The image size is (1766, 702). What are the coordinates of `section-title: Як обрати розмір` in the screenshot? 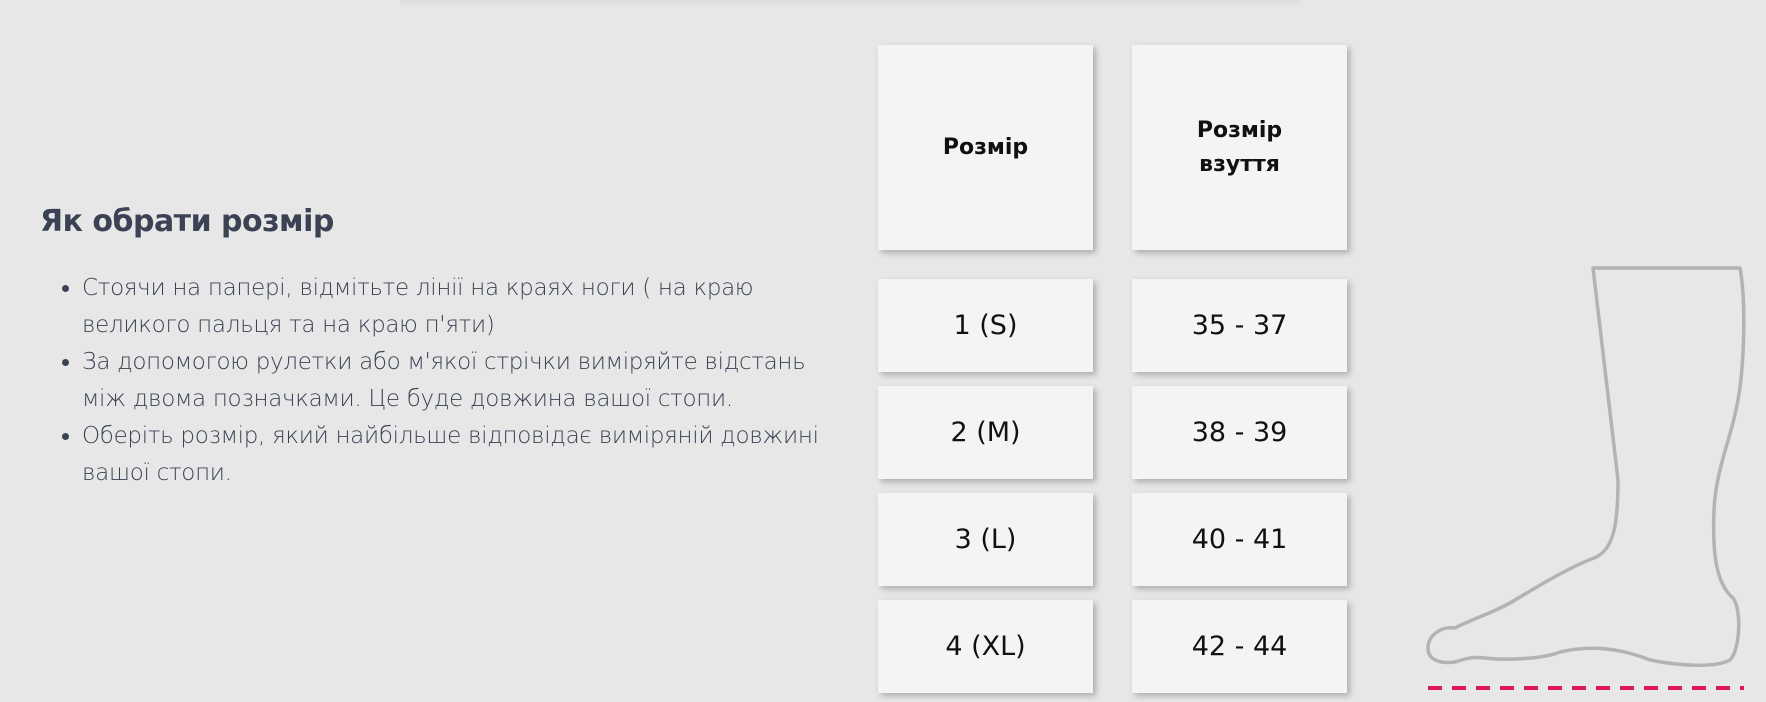 It's located at (187, 221).